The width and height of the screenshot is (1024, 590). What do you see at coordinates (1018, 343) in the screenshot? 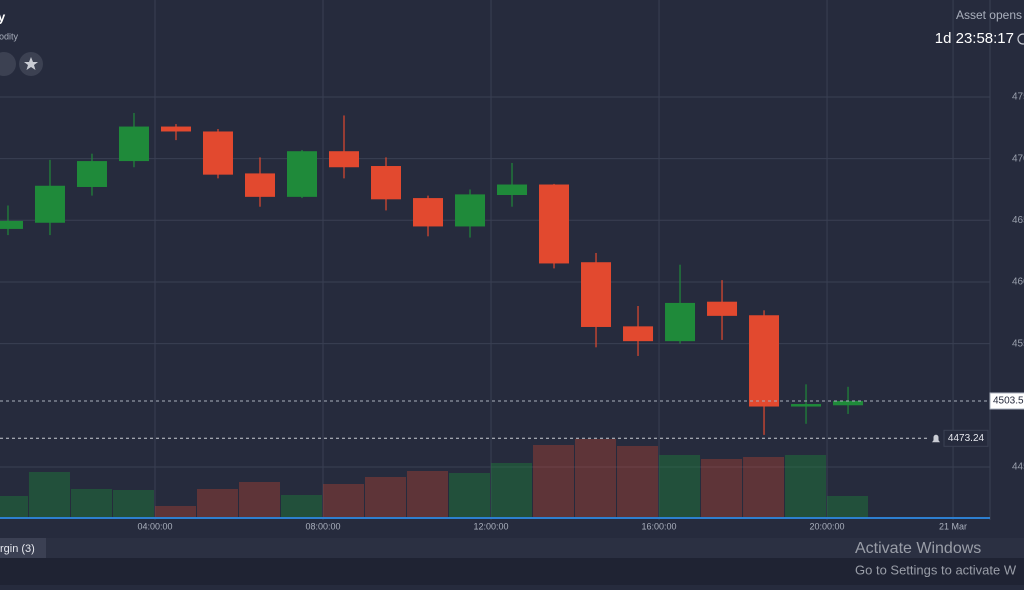
I see `y-tick-label: 455` at bounding box center [1018, 343].